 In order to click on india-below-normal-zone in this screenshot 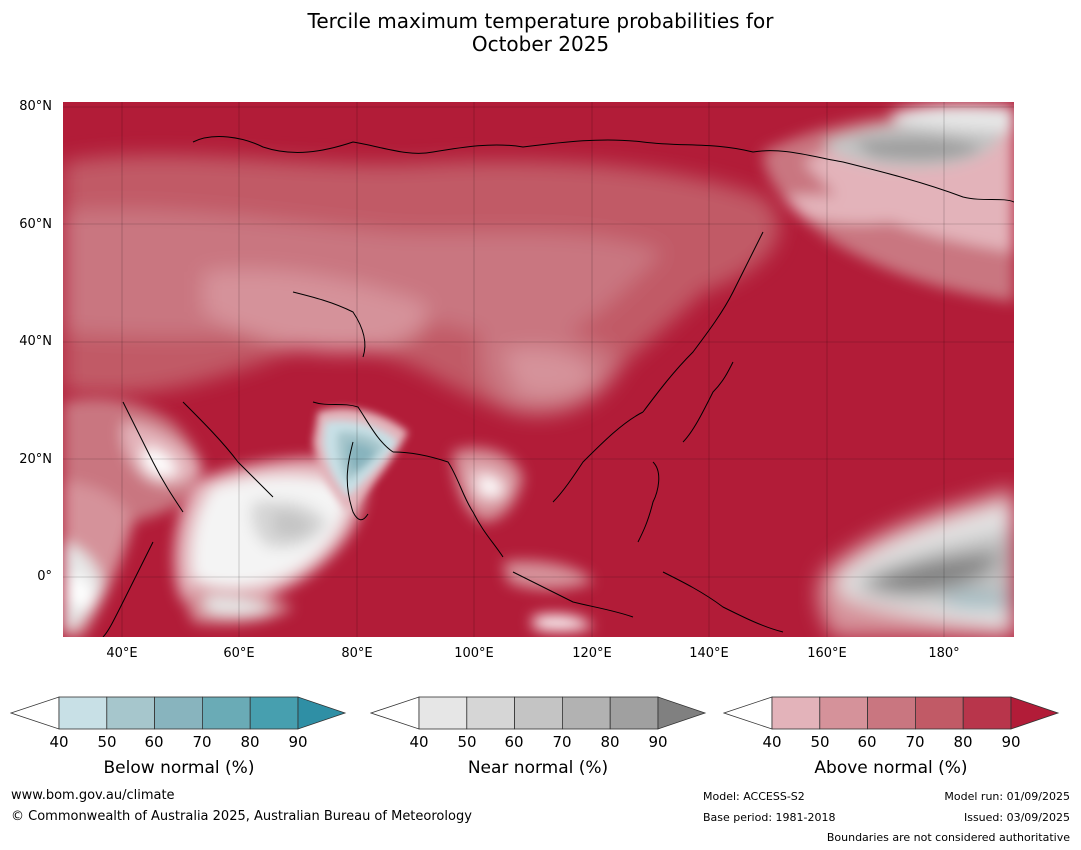, I will do `click(360, 460)`.